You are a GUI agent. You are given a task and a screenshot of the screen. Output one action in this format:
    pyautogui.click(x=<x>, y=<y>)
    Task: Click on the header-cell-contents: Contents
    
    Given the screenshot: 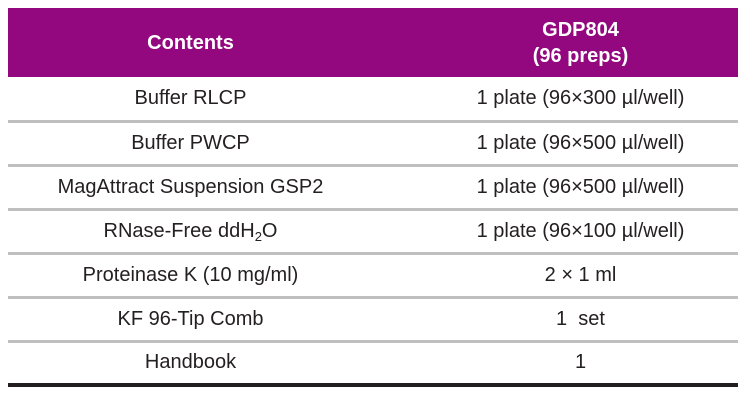 What is the action you would take?
    pyautogui.click(x=190, y=42)
    